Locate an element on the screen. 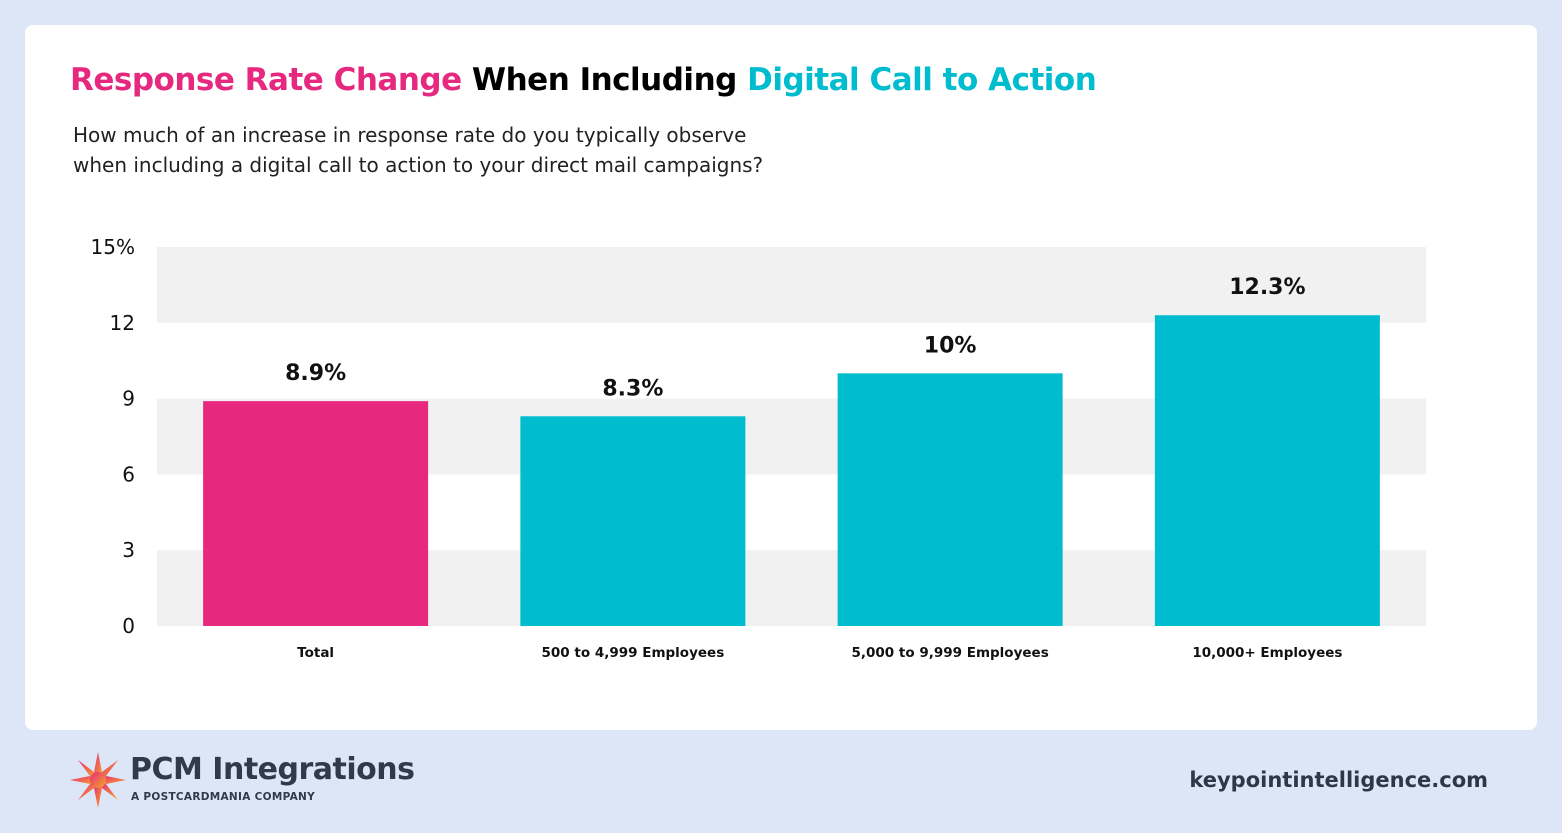 The height and width of the screenshot is (833, 1562). data-label: 12.3% is located at coordinates (1267, 287).